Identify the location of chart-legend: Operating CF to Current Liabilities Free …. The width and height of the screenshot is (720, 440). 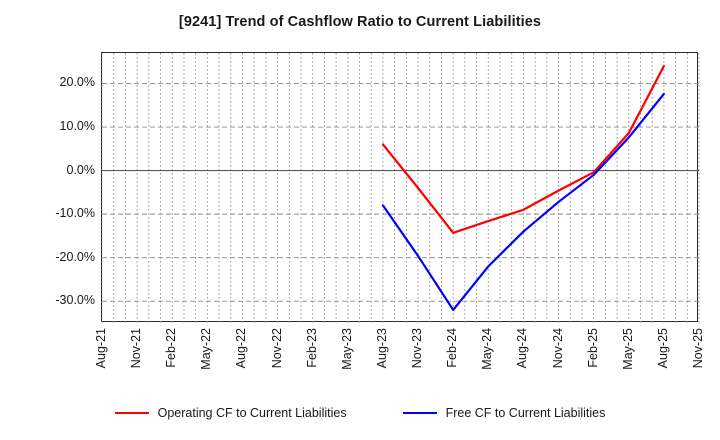
(360, 413).